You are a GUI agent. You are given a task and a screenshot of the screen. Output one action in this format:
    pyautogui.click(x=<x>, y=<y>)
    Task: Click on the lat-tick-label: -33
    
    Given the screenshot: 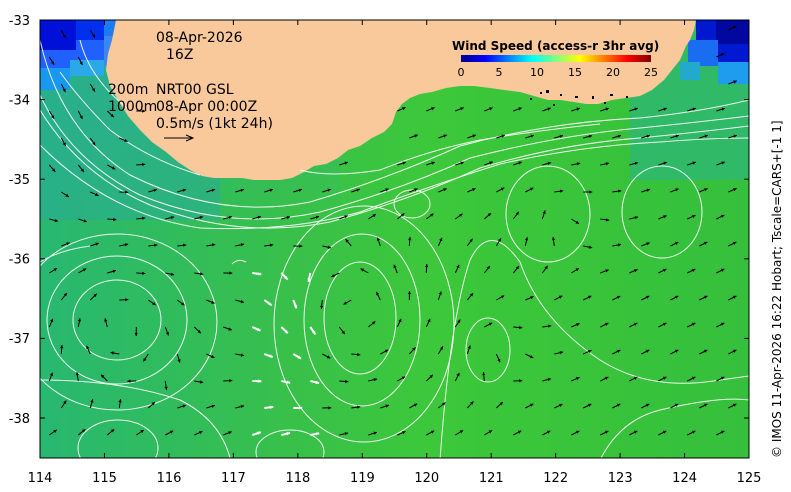 What is the action you would take?
    pyautogui.click(x=19, y=21)
    